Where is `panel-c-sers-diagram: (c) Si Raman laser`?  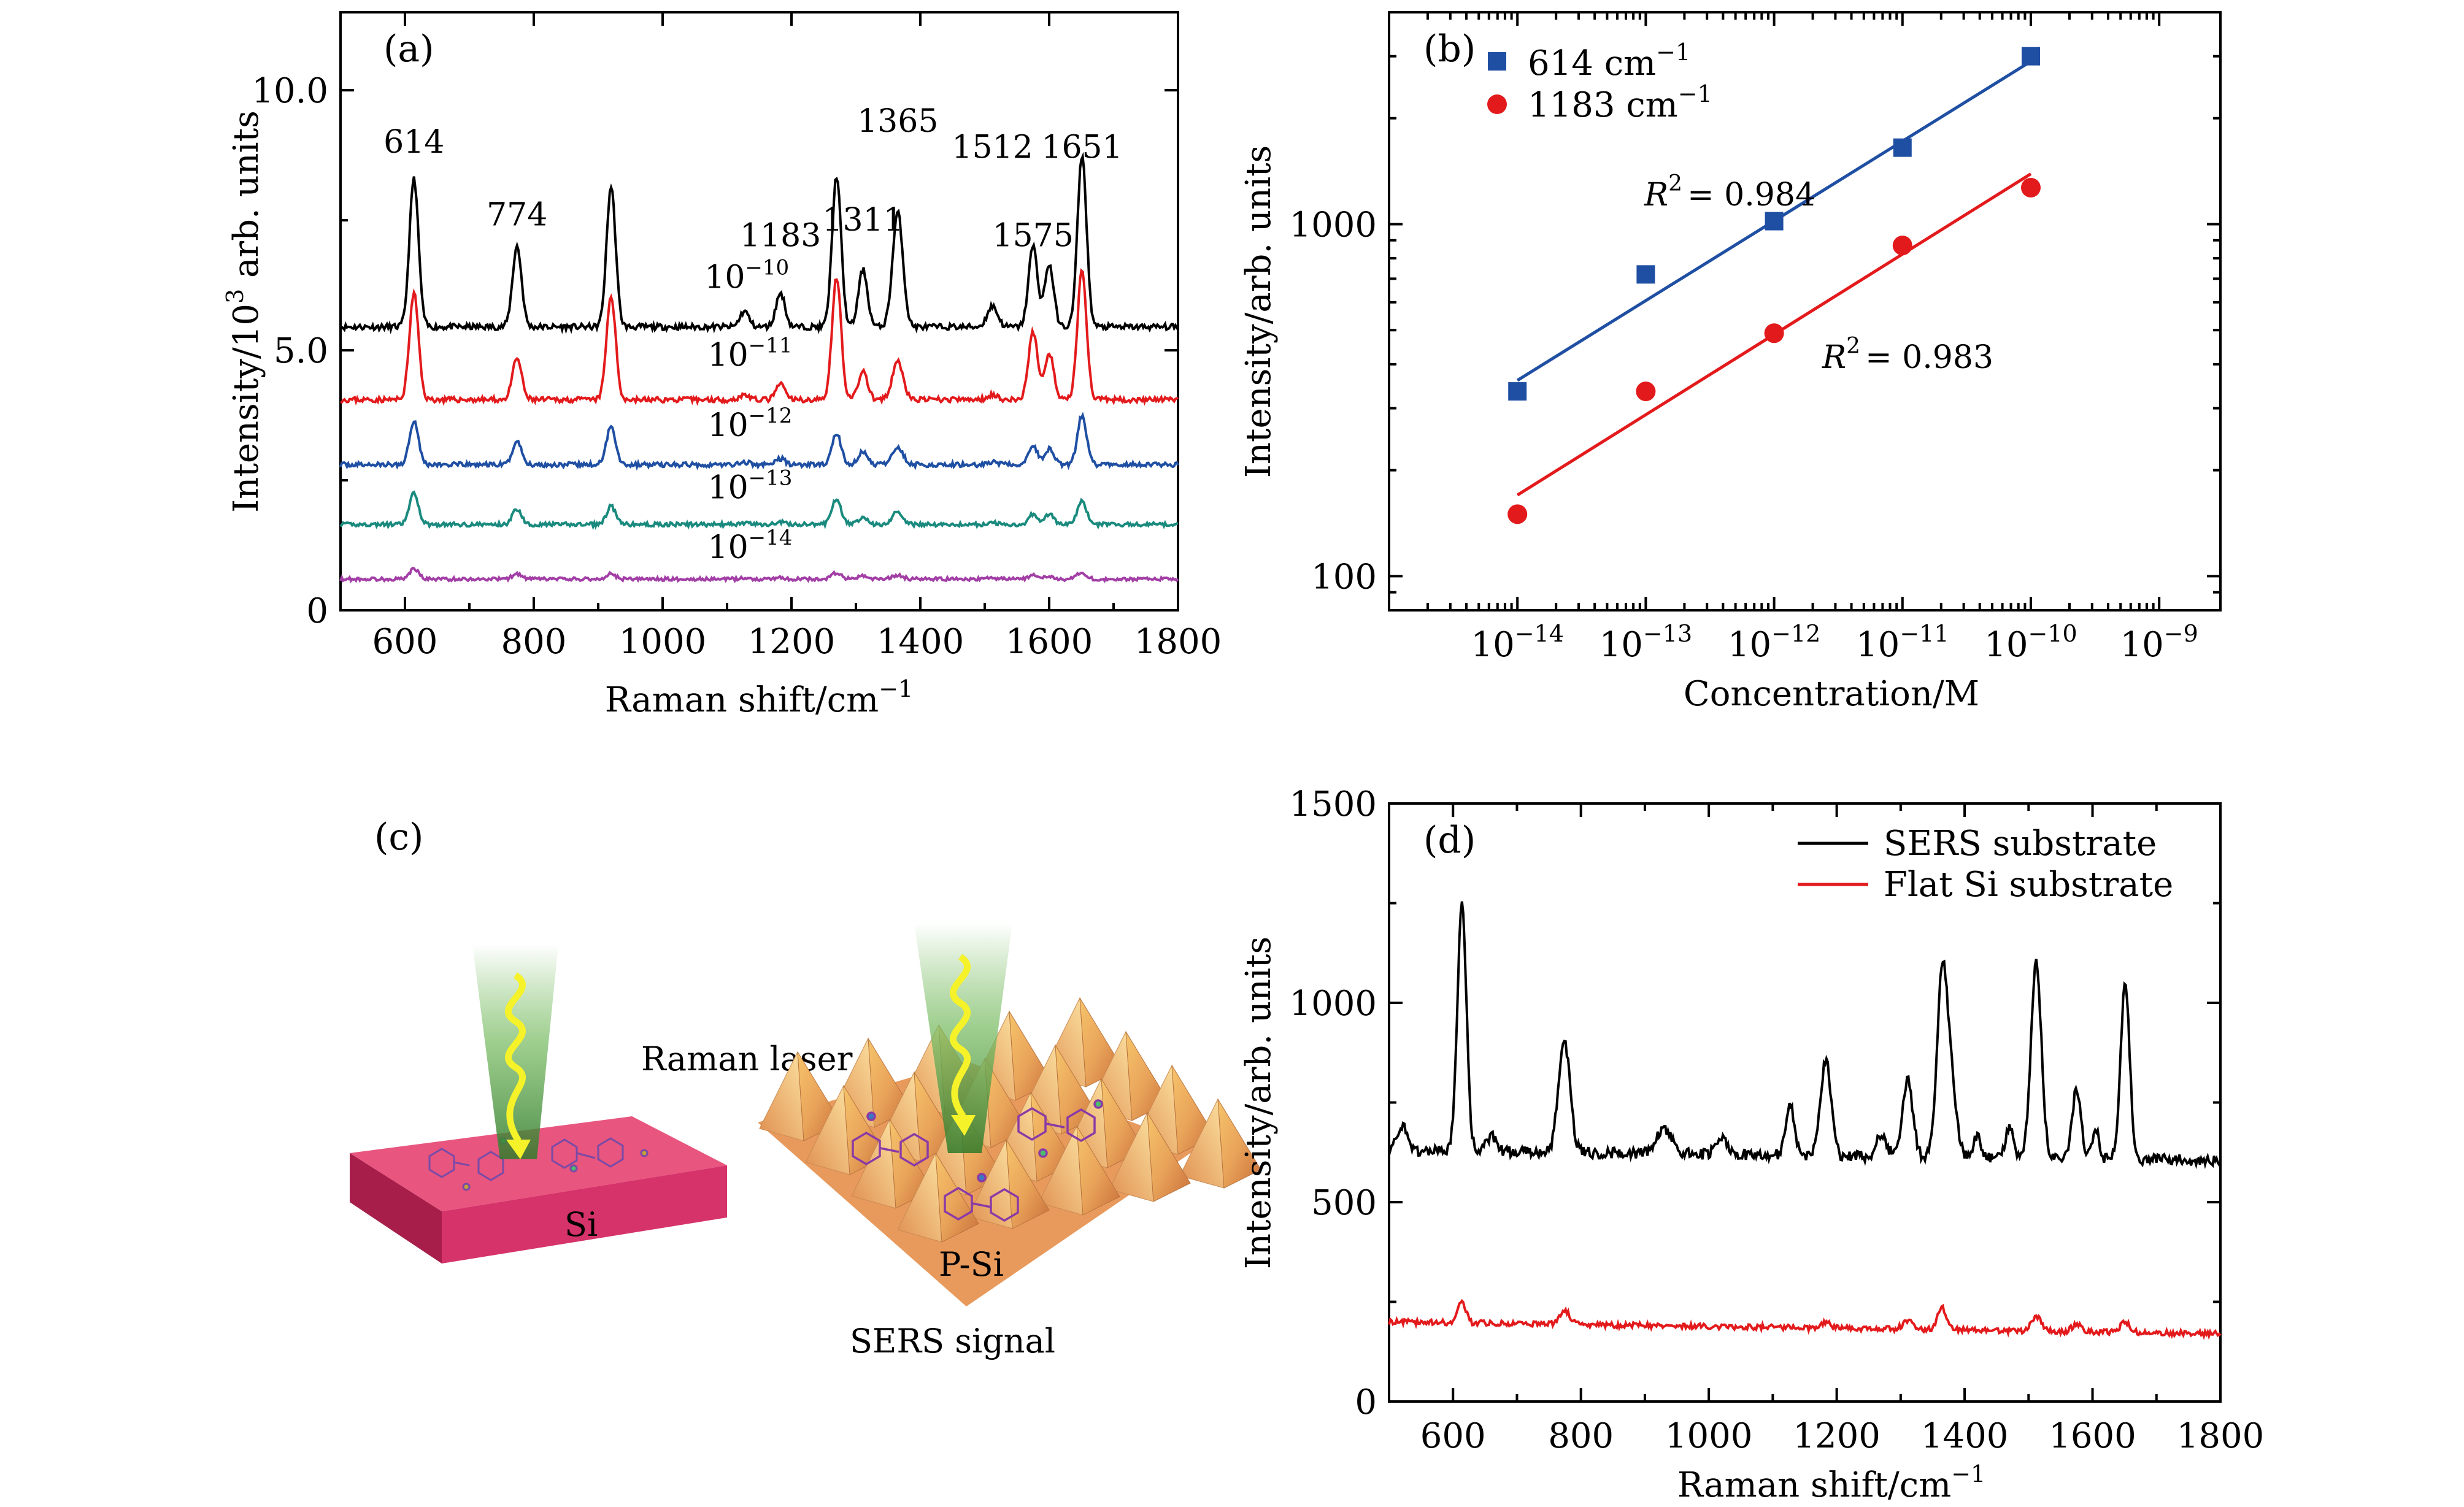 panel-c-sers-diagram: (c) Si Raman laser is located at coordinates (805, 1088).